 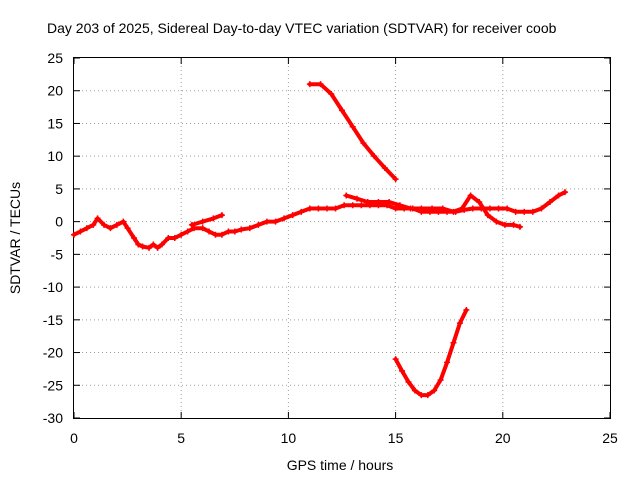 I want to click on y-tick-label: -5, so click(x=57, y=254).